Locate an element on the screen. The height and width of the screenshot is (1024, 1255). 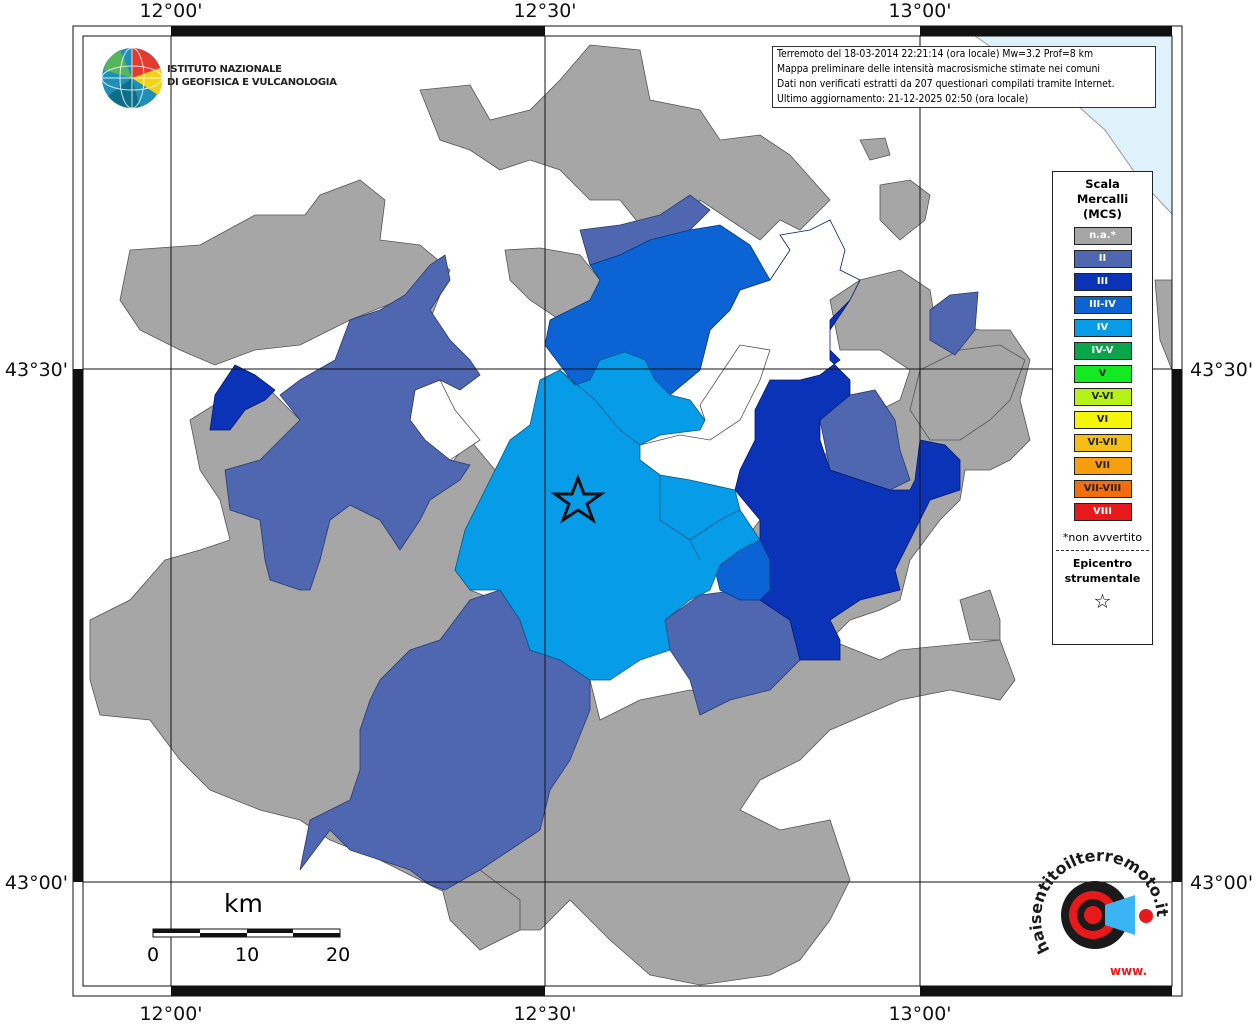
legend-item: VIII is located at coordinates (1102, 512).